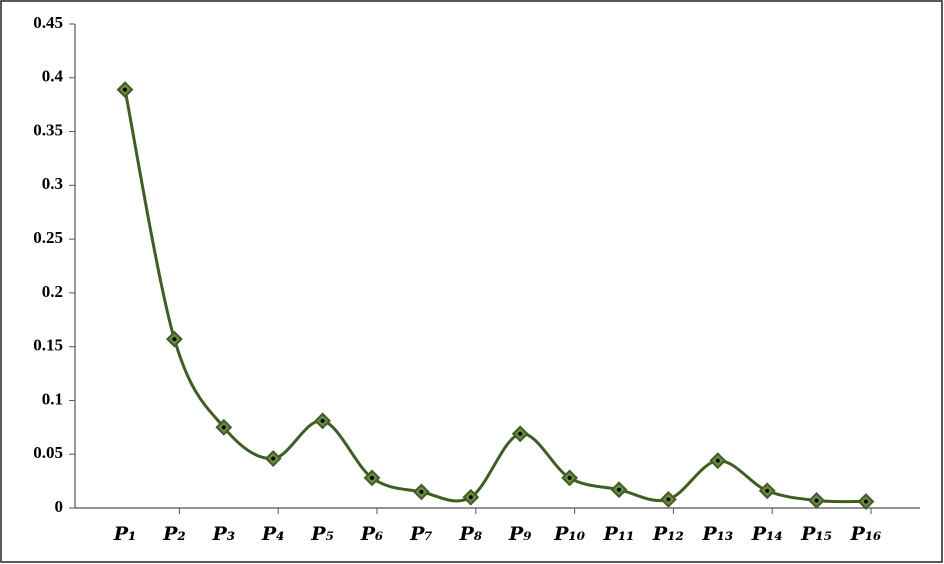 This screenshot has height=564, width=944. What do you see at coordinates (48, 129) in the screenshot?
I see `y-tick-label: 0.35` at bounding box center [48, 129].